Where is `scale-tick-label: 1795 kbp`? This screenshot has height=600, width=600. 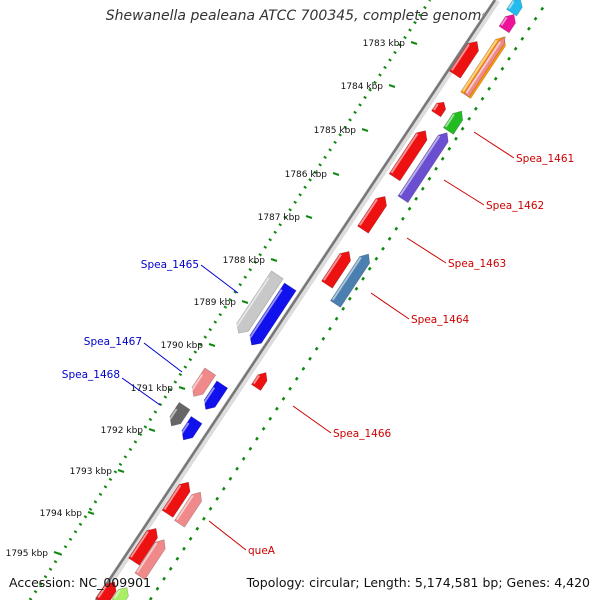 scale-tick-label: 1795 kbp is located at coordinates (27, 554).